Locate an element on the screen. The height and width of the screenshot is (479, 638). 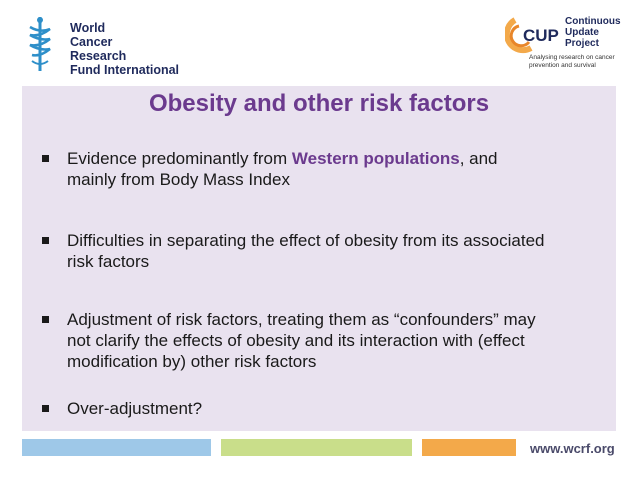
bullet-line: mainly from Body Mass Index is located at coordinates (178, 179).